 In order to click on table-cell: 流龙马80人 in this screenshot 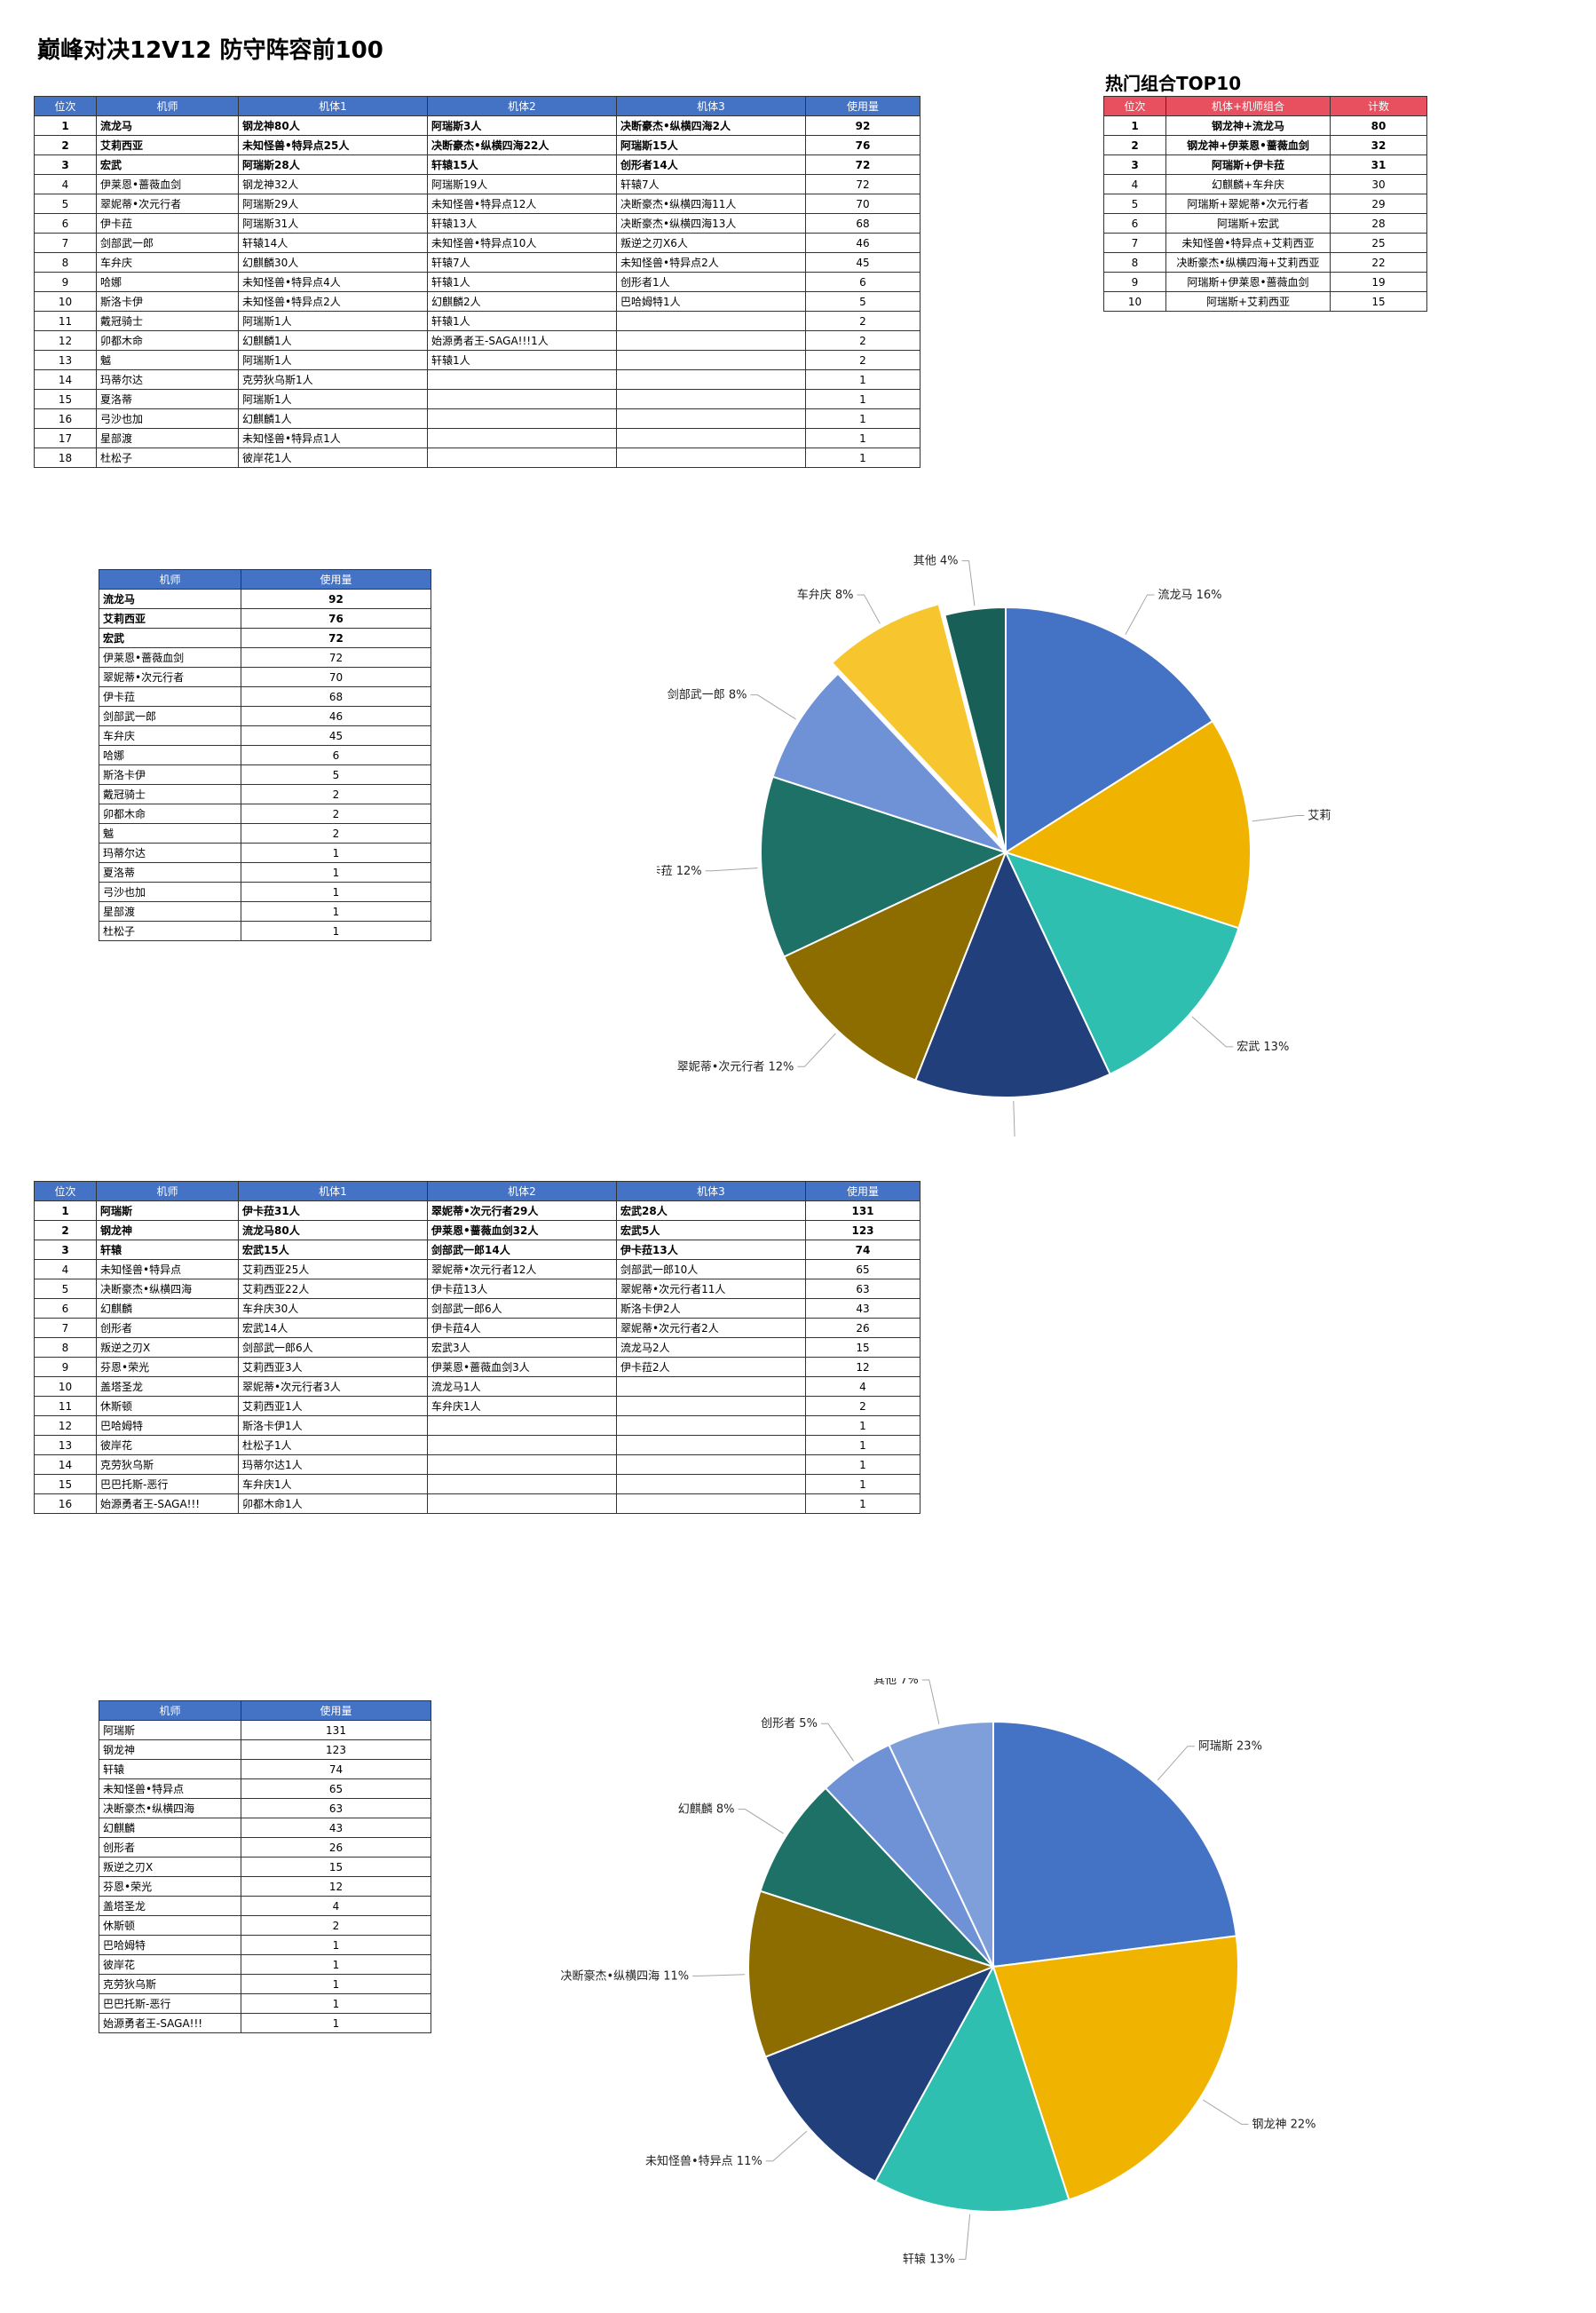, I will do `click(333, 1230)`.